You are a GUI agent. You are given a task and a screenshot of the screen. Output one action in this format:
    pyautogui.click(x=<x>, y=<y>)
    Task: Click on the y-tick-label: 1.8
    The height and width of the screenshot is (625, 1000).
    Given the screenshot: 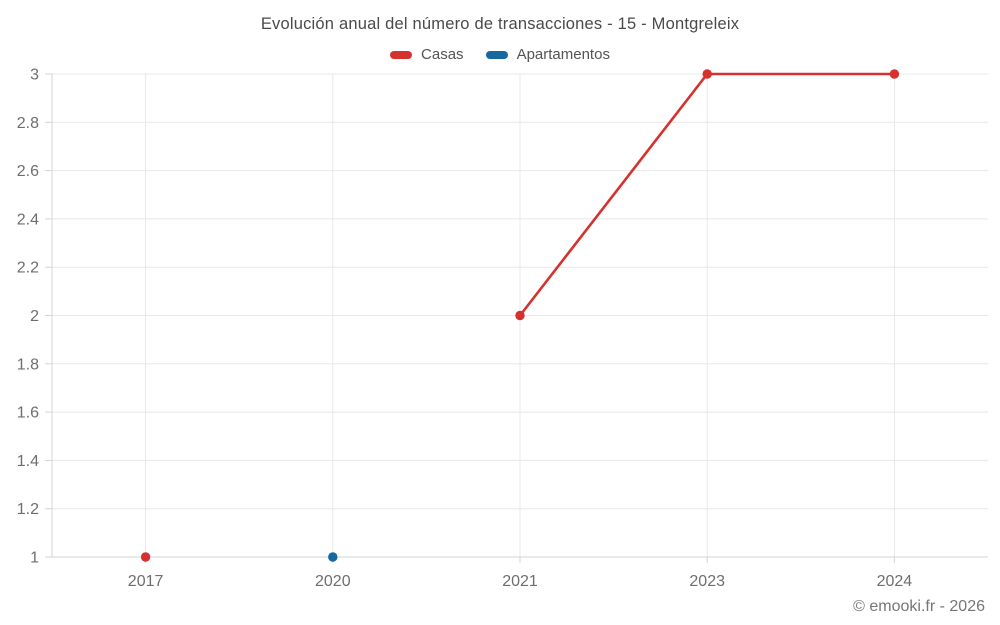 What is the action you would take?
    pyautogui.click(x=28, y=364)
    